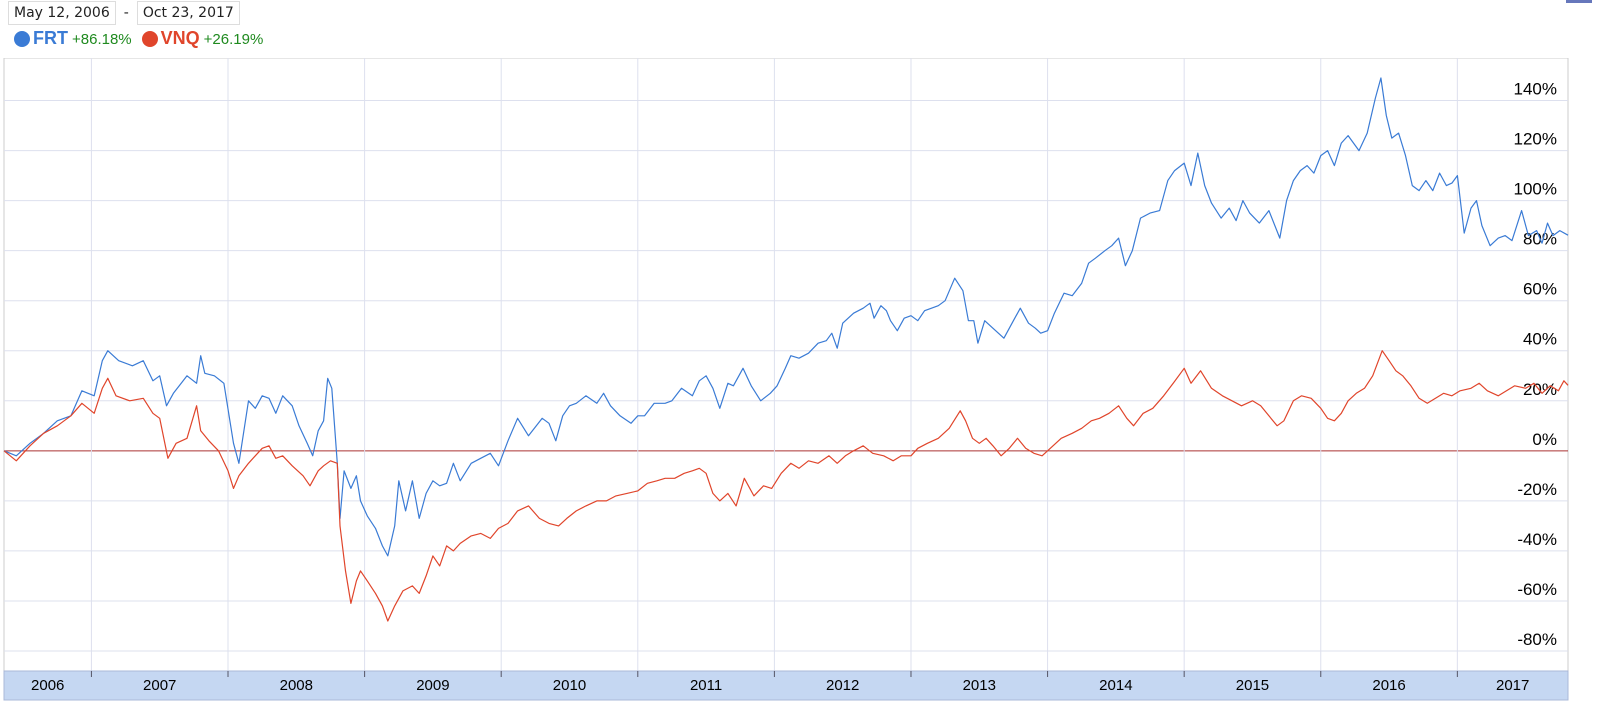 The image size is (1600, 712). Describe the element at coordinates (1512, 685) in the screenshot. I see `x-tick-label: 2017` at that location.